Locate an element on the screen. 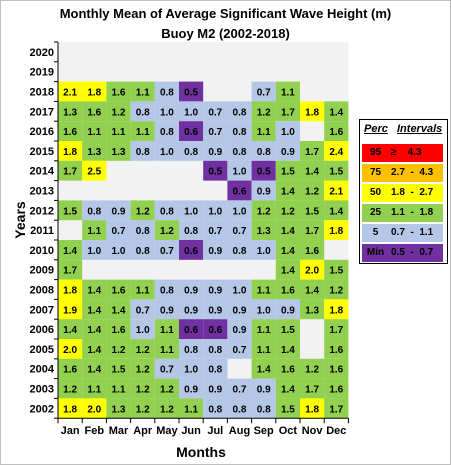 Image resolution: width=451 pixels, height=465 pixels. x-tick-label: Apr is located at coordinates (143, 431).